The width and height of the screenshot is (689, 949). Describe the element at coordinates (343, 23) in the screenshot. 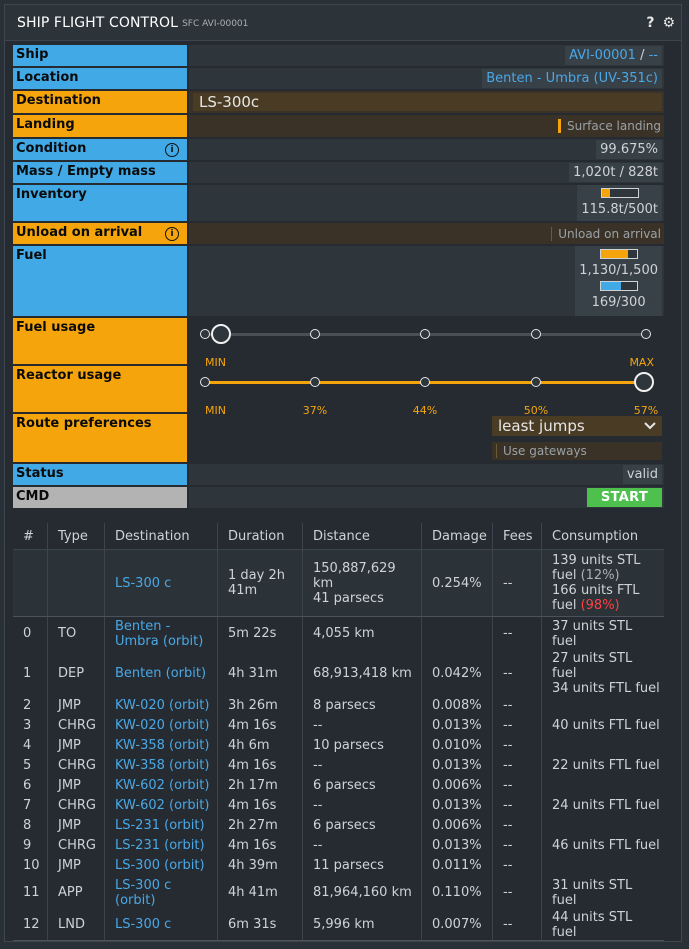

I see `title-bar: SHIP FLIGHT CONTROL SFC AVI-00001 ? ⚙` at that location.